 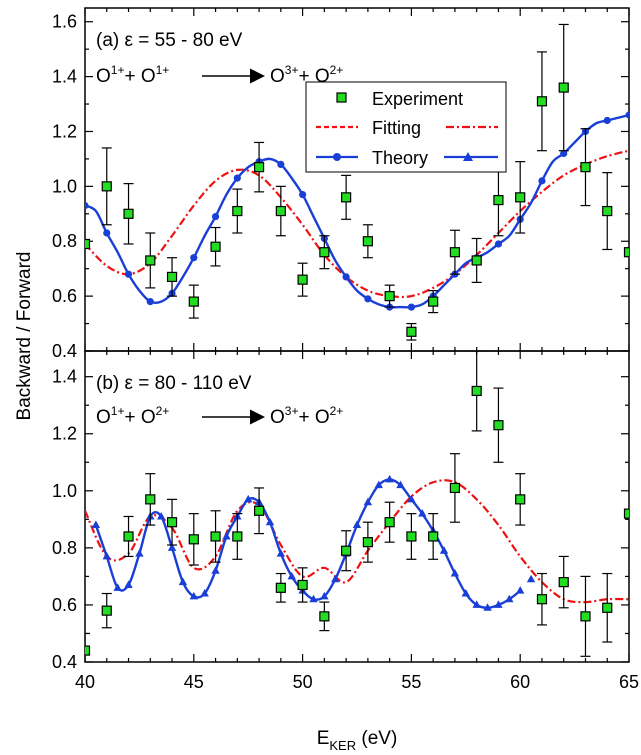 I want to click on legend-experiment-label: Experiment, so click(x=417, y=99).